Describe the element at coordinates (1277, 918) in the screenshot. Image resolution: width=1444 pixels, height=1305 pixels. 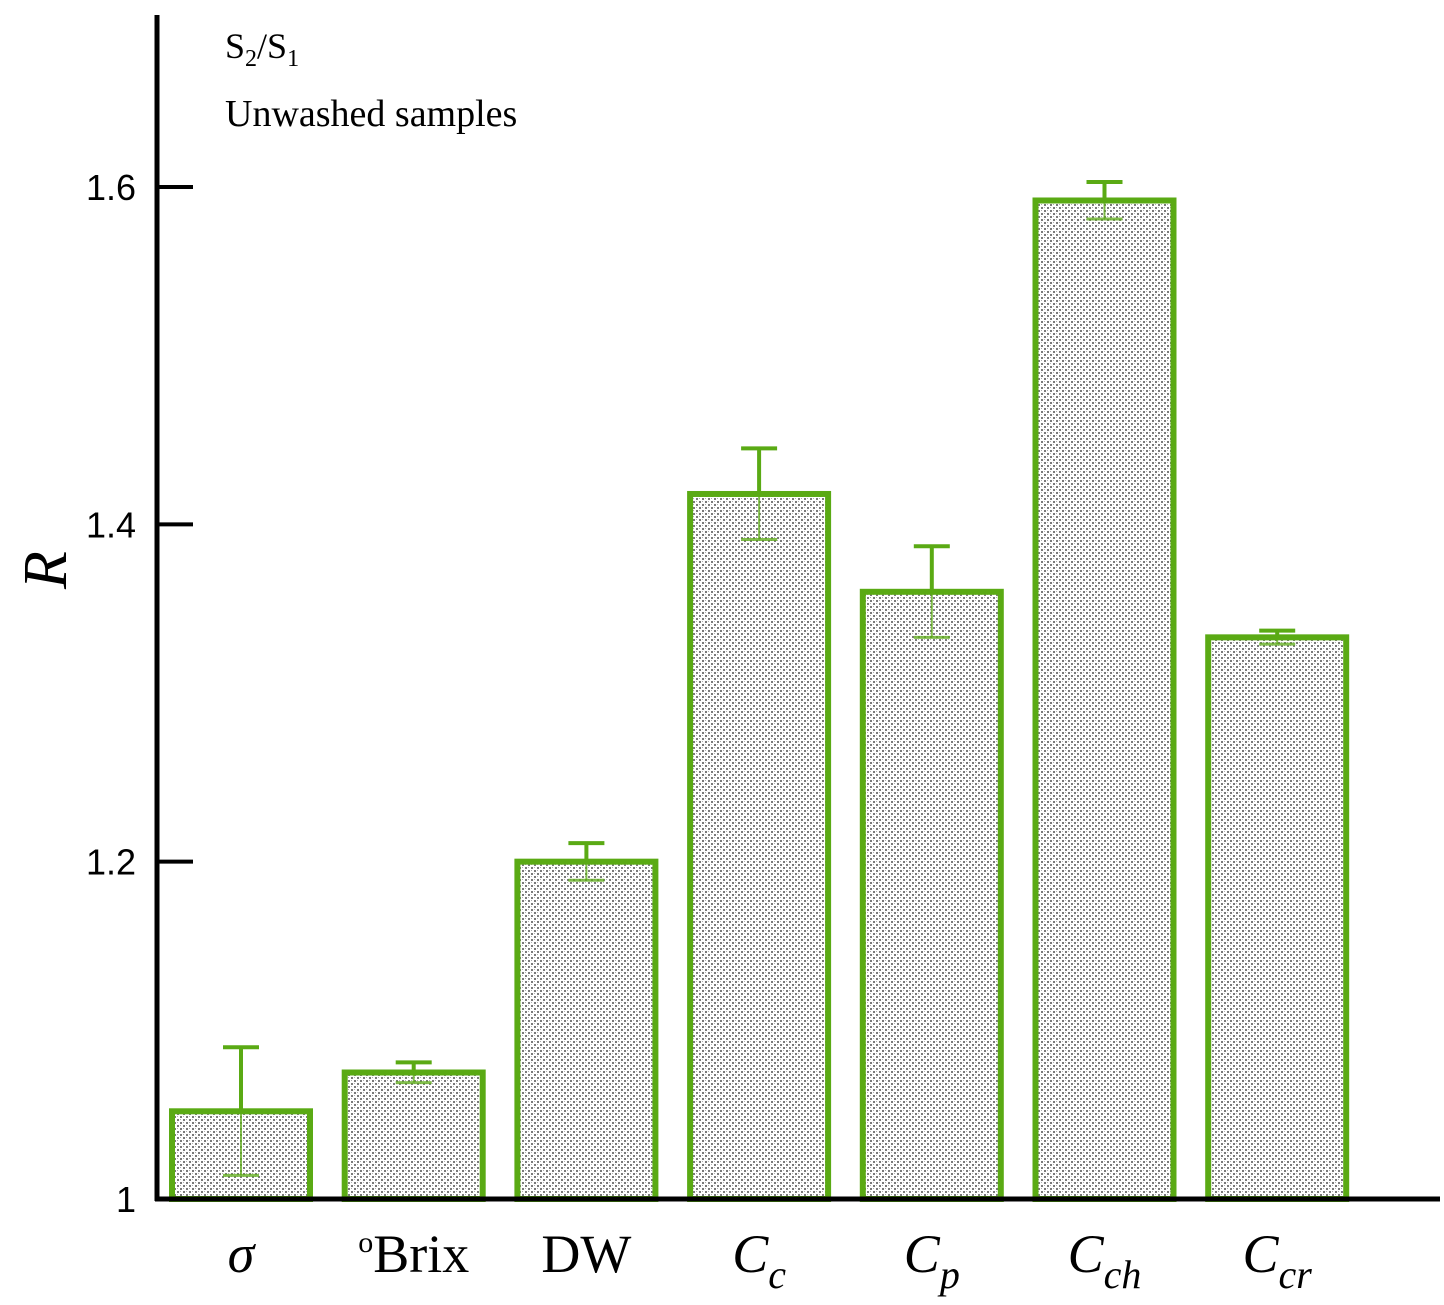
I see `bar-ccr` at that location.